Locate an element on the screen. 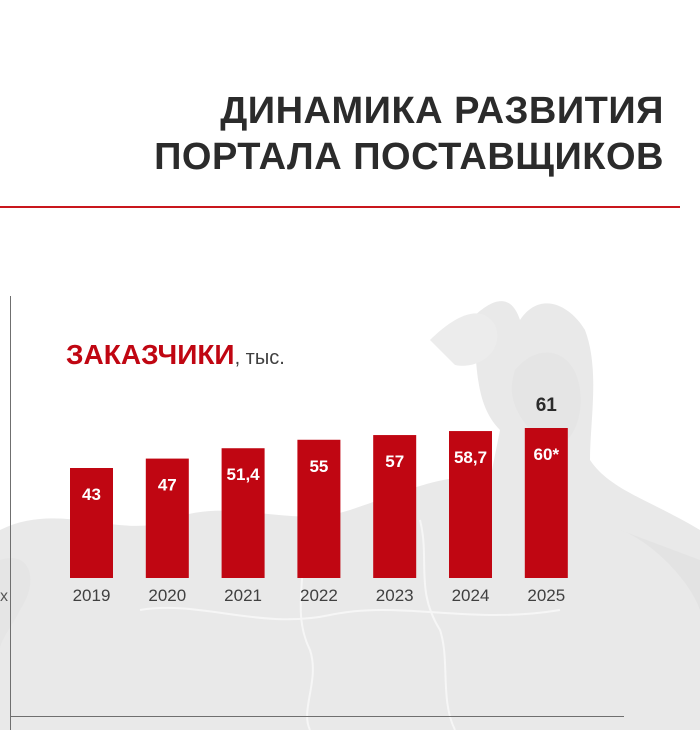  page-title: ДИНАМИКА РАЗВИТИЯ ПОРТАЛА ПОСТАВЩИКОВ is located at coordinates (409, 134).